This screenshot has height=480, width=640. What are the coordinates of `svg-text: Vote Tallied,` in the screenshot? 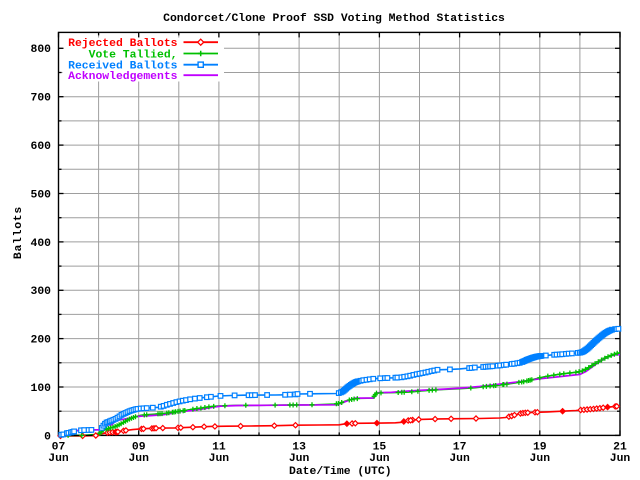 It's located at (133, 55).